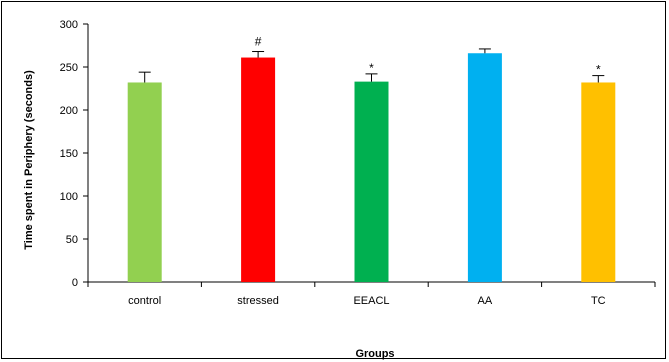 The width and height of the screenshot is (669, 362). I want to click on significance-marker: #, so click(258, 42).